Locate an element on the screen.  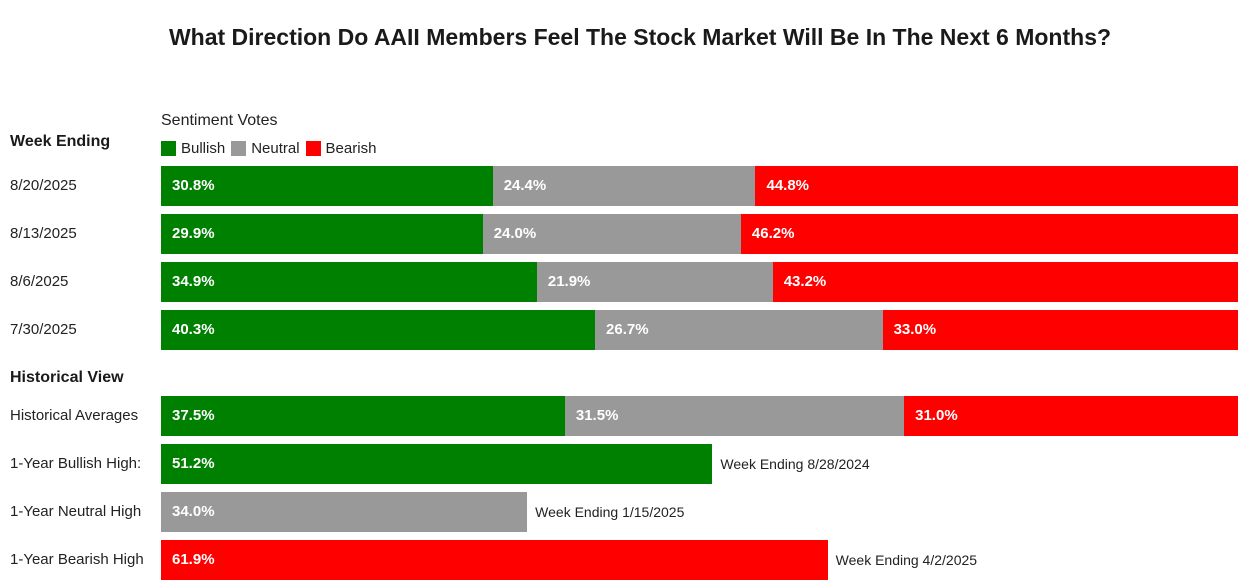
week-label-0: 8/20/2025 is located at coordinates (43, 185).